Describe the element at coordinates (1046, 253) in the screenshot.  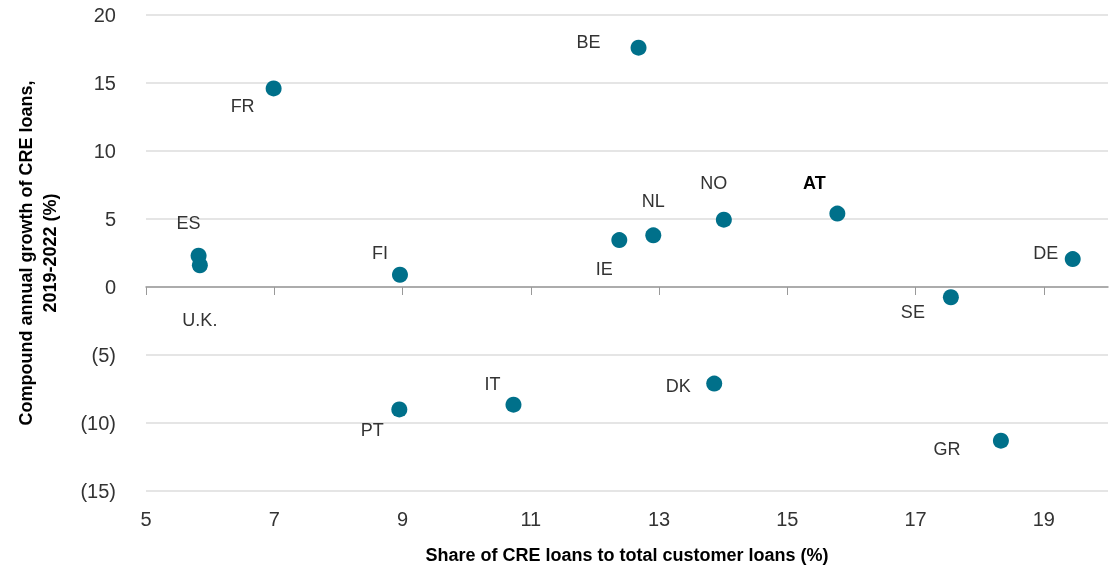
I see `annotation: DE` at that location.